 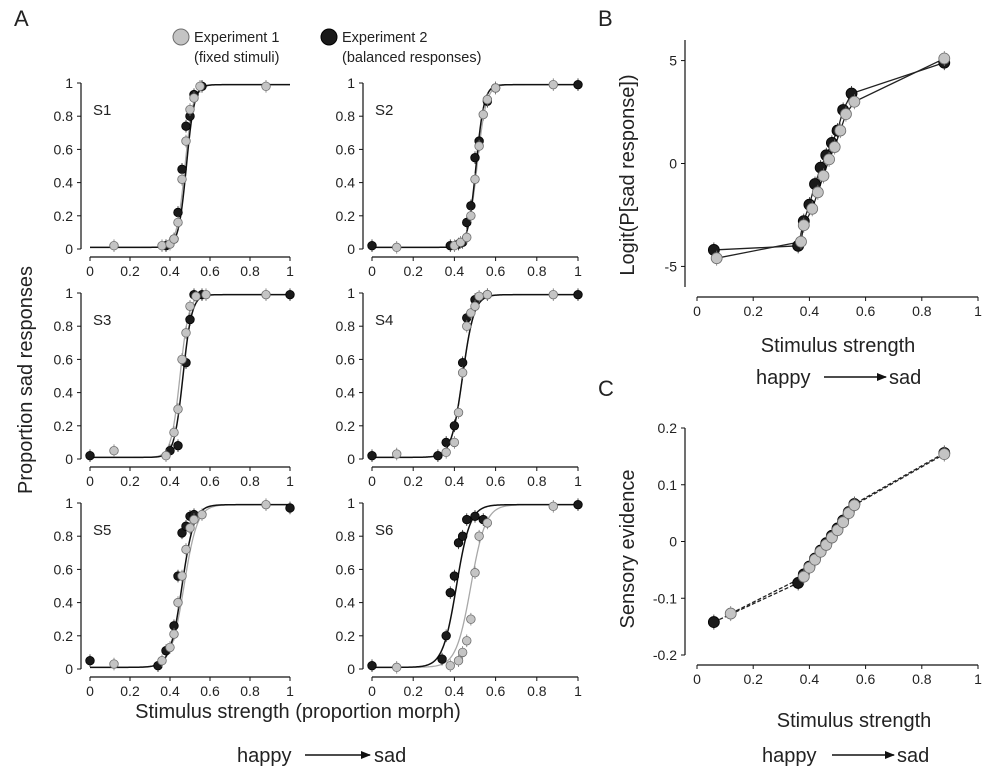 I want to click on panel-a-y-axis-label: Proportion sad responses, so click(x=26, y=380).